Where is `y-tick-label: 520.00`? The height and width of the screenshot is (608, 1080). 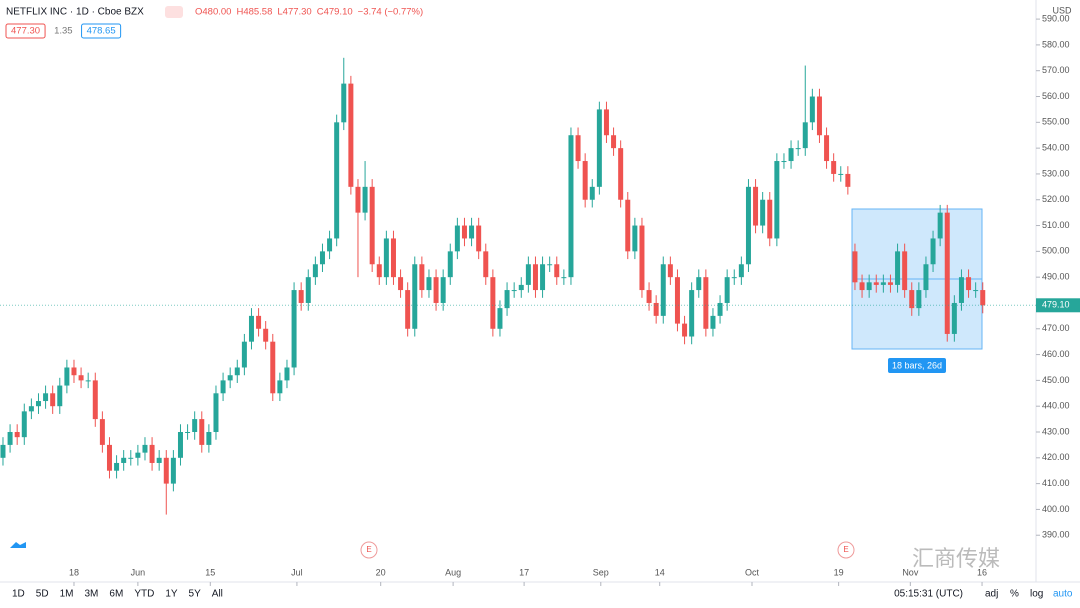
y-tick-label: 520.00 is located at coordinates (1056, 199).